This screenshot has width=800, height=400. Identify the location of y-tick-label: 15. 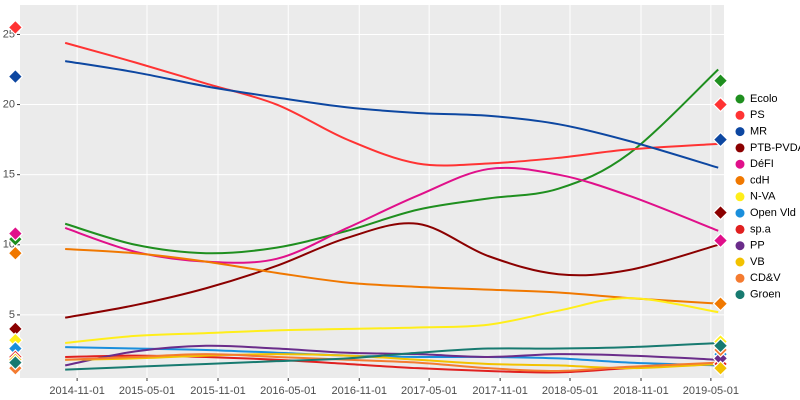
(9, 175).